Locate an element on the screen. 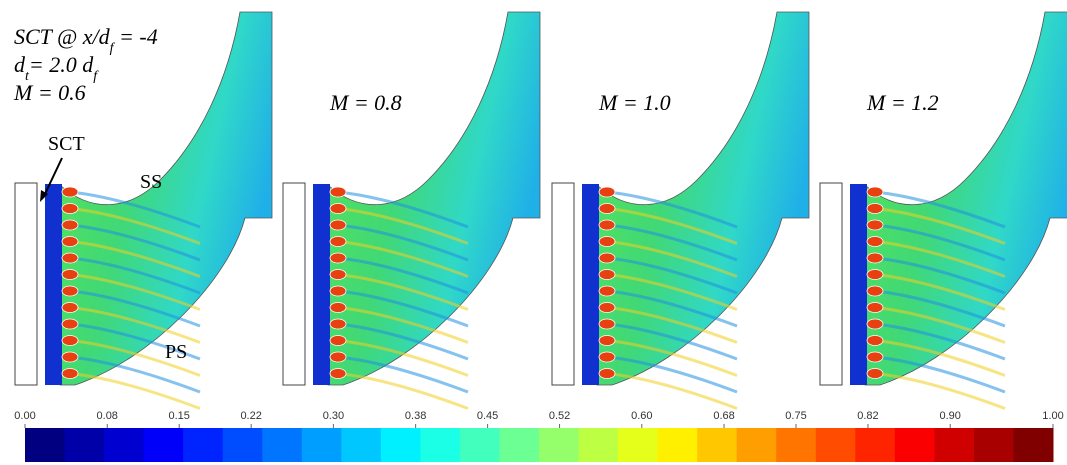 The image size is (1067, 465). tick-label: 0.15 is located at coordinates (178, 416).